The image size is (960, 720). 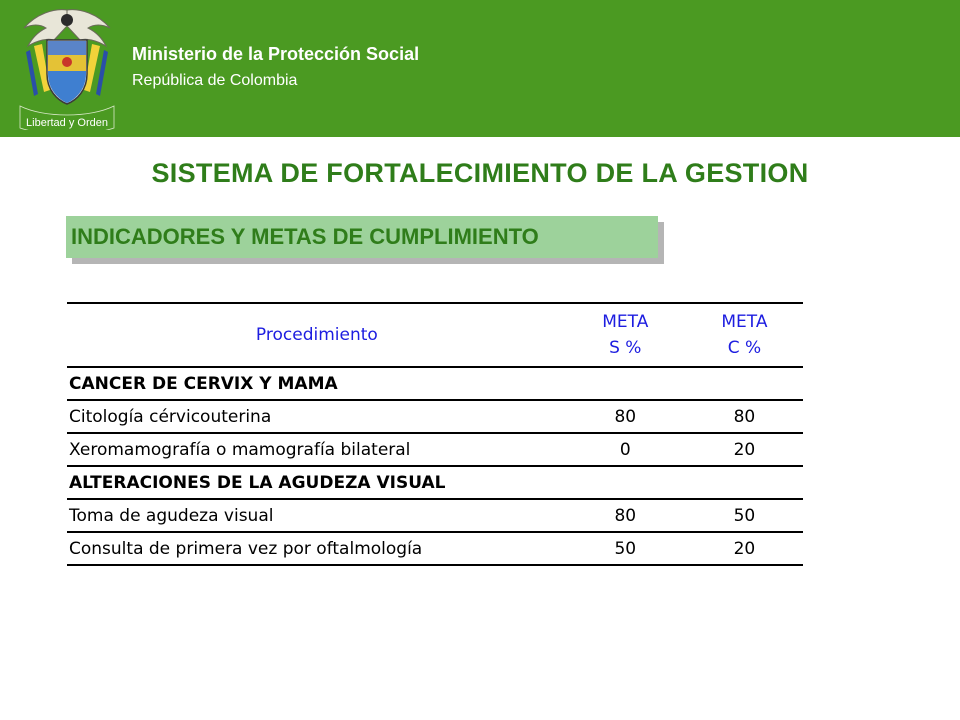 What do you see at coordinates (625, 348) in the screenshot?
I see `column-header-meta-s-line2: S %` at bounding box center [625, 348].